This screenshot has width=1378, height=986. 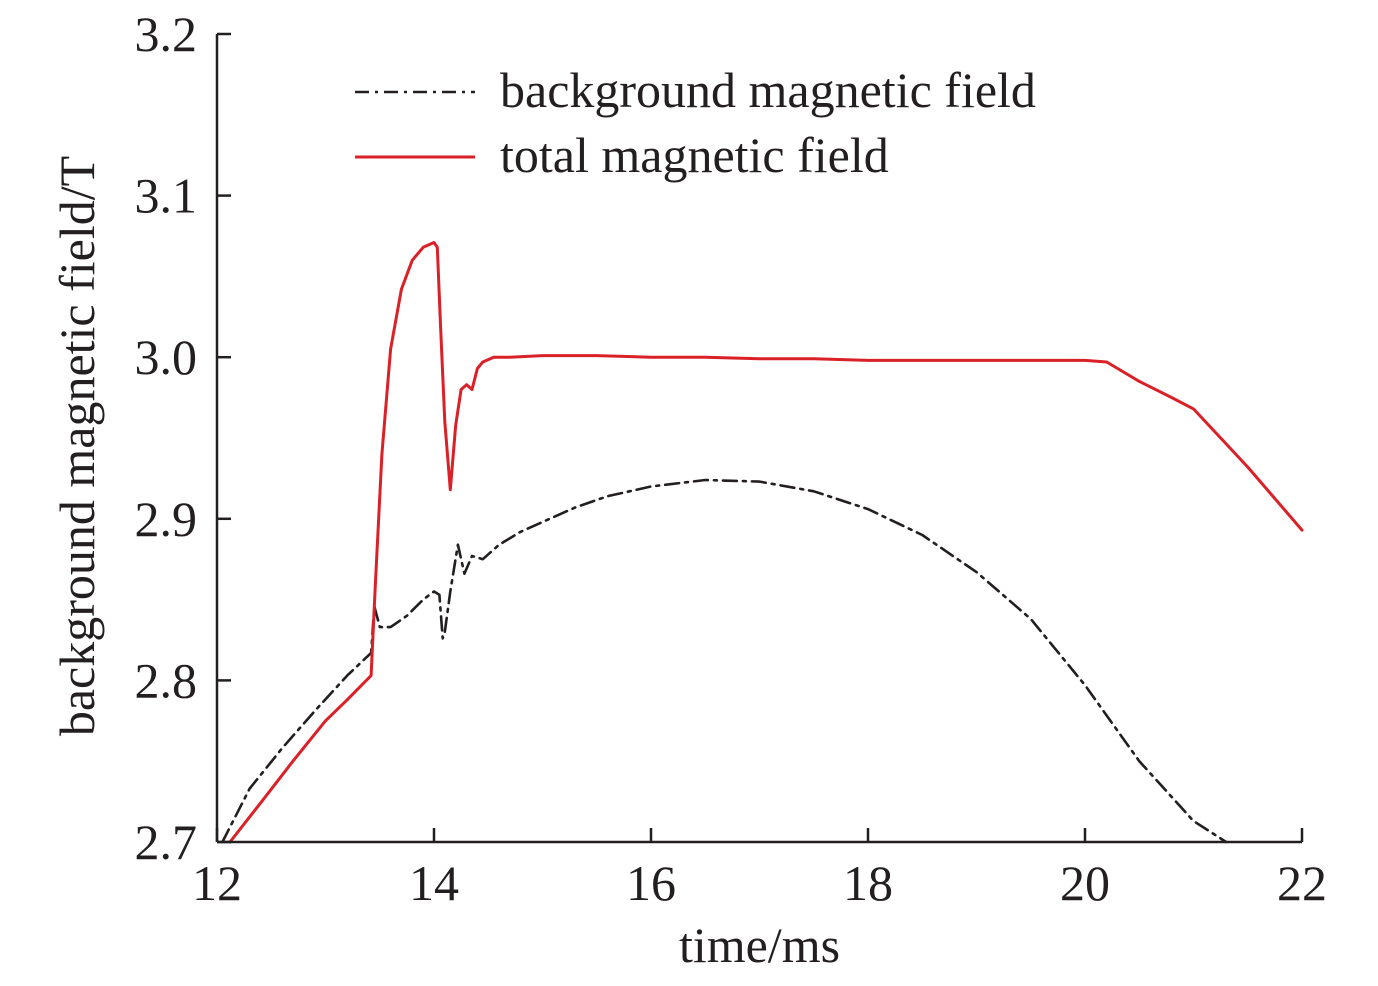 What do you see at coordinates (77, 446) in the screenshot?
I see `y-axis-title: background magnetic field/T` at bounding box center [77, 446].